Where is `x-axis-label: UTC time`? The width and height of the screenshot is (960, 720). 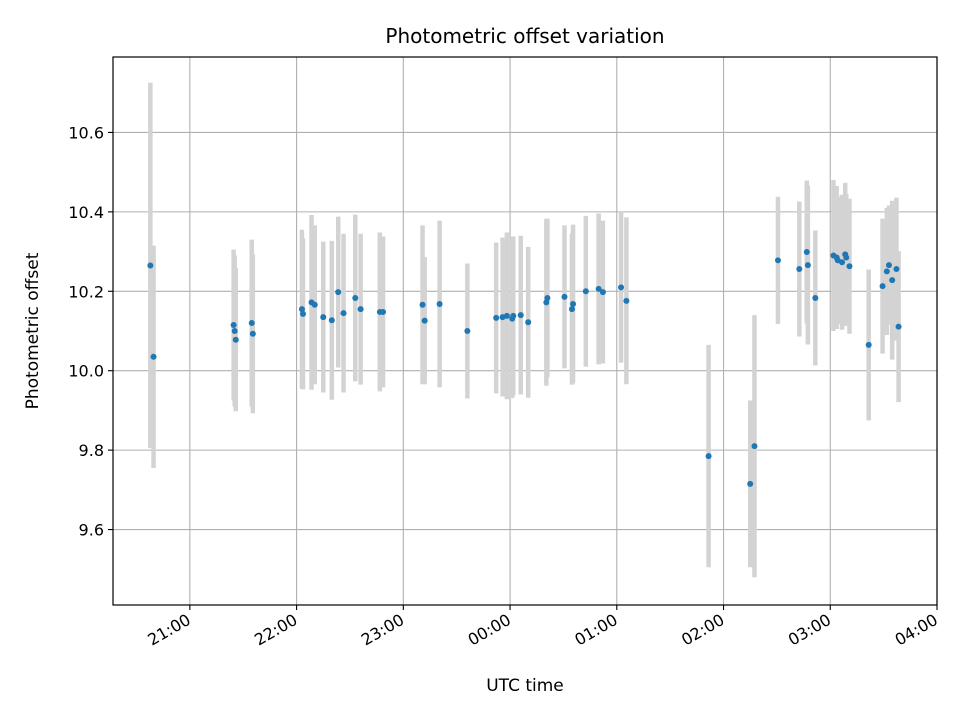 x-axis-label: UTC time is located at coordinates (525, 686).